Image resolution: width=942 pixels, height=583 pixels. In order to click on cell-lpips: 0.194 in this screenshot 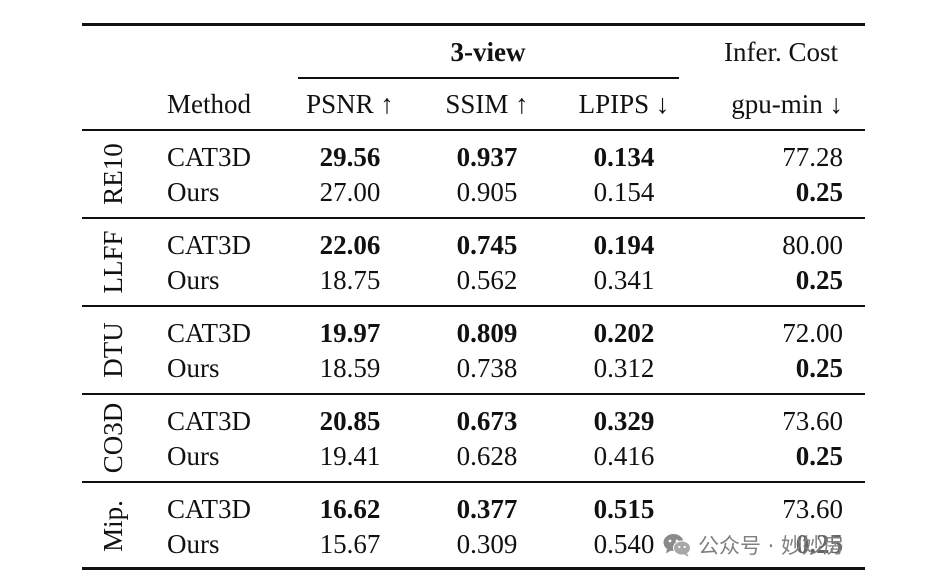, I will do `click(624, 245)`.